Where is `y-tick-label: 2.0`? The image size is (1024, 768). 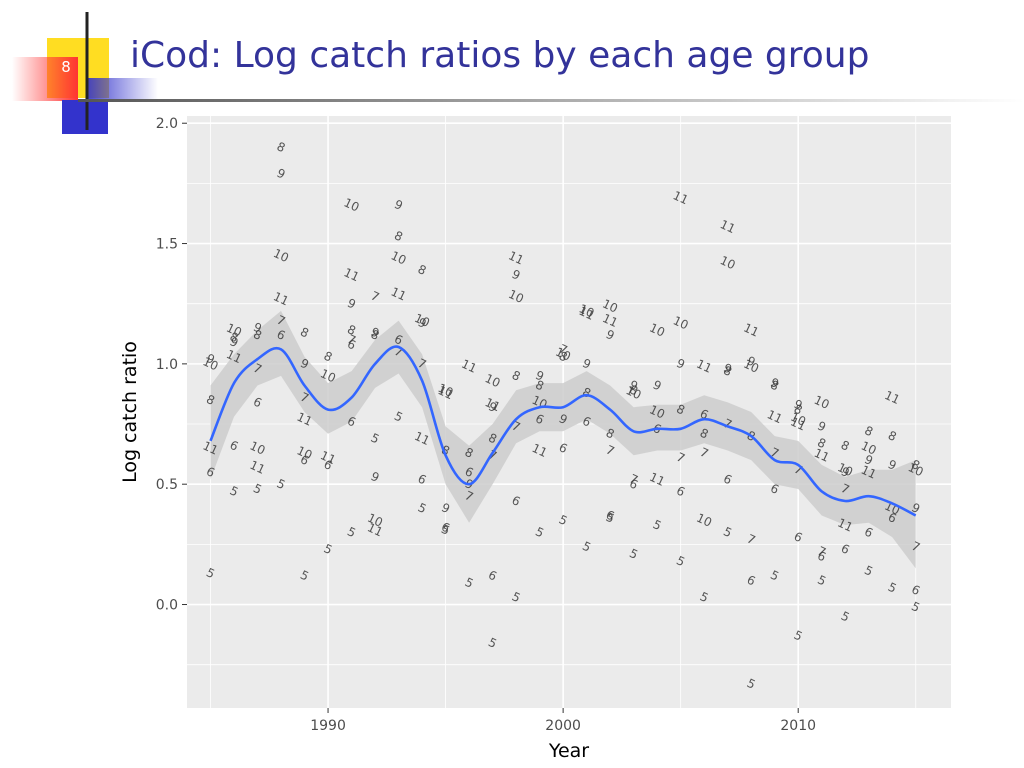
y-tick-label: 2.0 is located at coordinates (167, 124).